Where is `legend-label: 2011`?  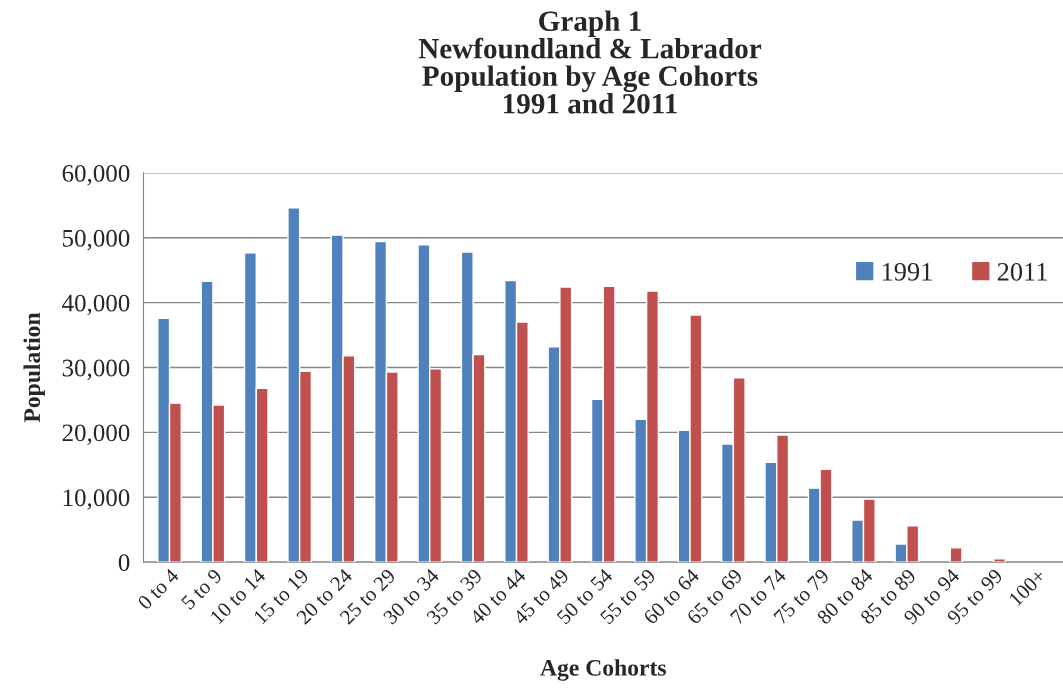 legend-label: 2011 is located at coordinates (1022, 271).